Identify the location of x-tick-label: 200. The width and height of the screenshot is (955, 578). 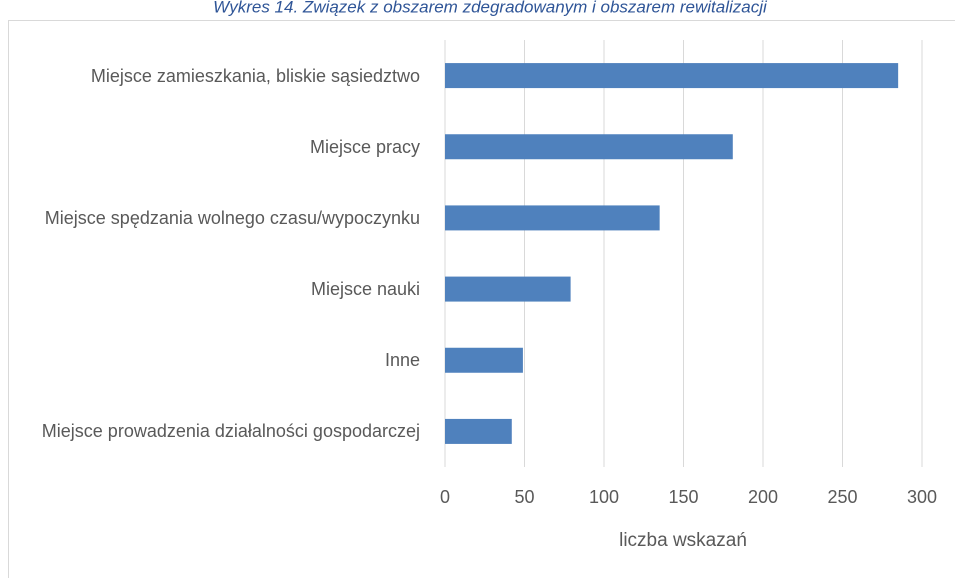
(763, 497).